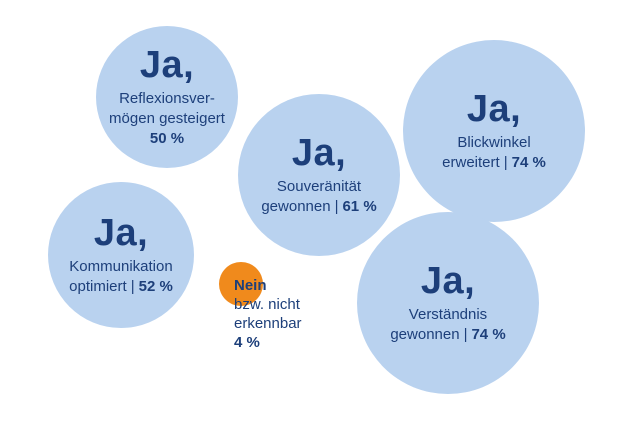  I want to click on bubble-reflexion: Ja, Reflexionsver- mögen gesteigert 50 %, so click(167, 97).